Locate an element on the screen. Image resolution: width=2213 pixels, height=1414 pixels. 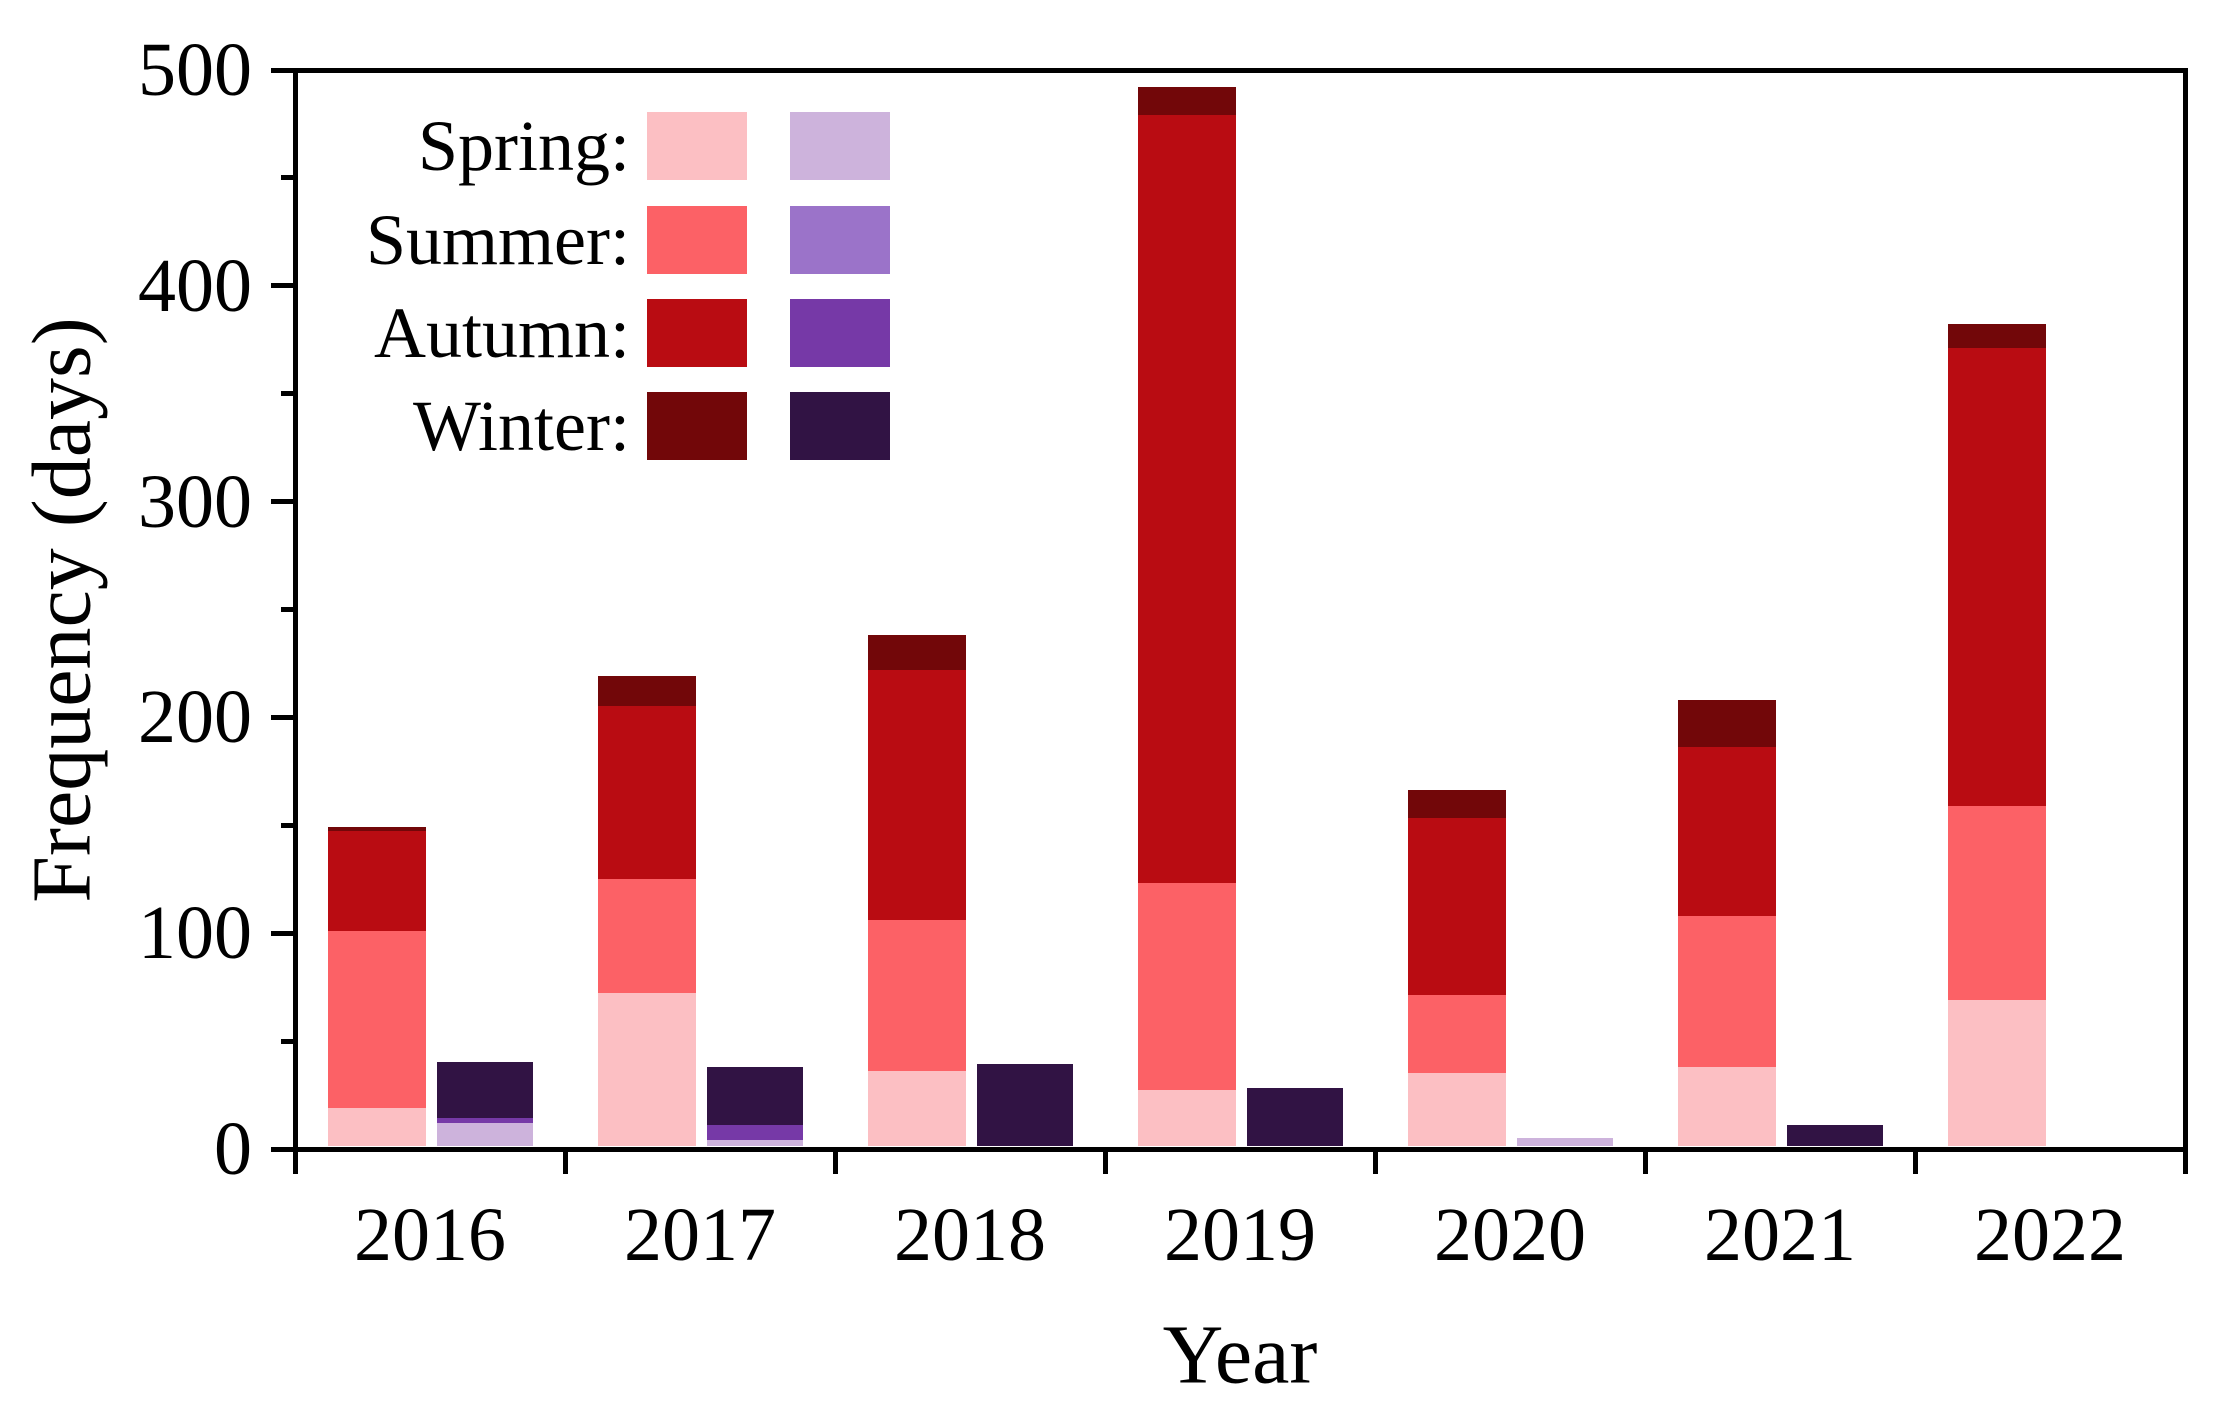
bar-segment-2021-red-spring is located at coordinates (1727, 1106).